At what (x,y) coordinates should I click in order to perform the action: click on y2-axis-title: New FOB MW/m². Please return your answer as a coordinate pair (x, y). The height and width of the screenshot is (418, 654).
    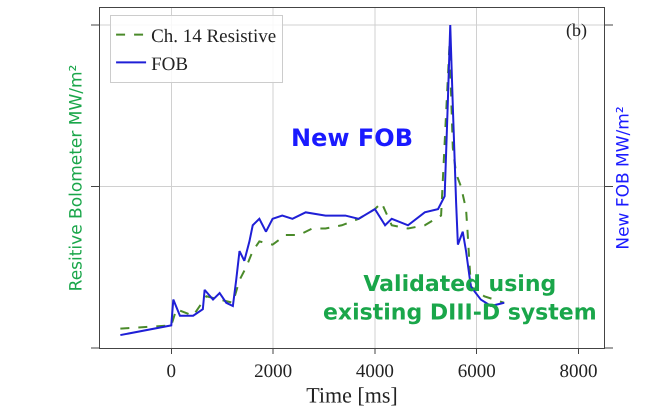
    Looking at the image, I should click on (623, 178).